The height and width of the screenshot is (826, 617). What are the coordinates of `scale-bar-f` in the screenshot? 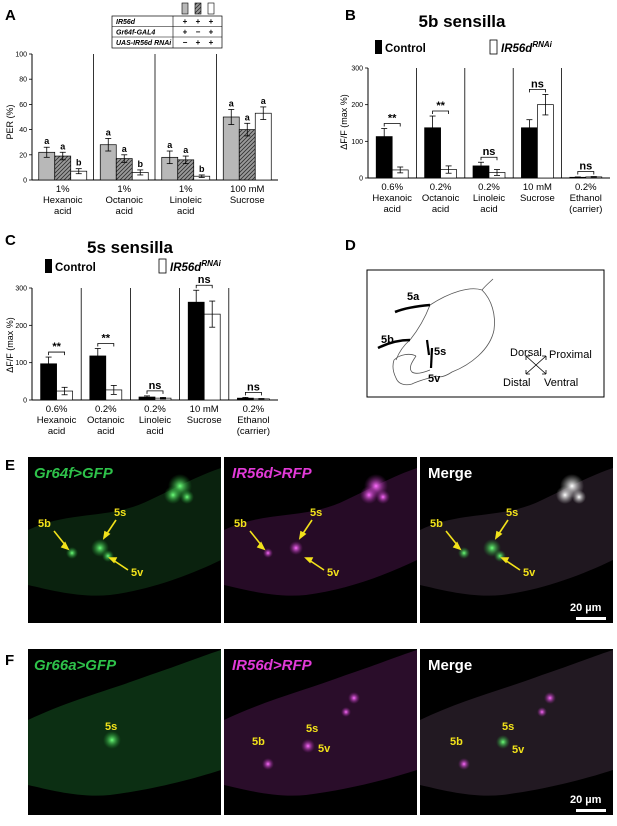 It's located at (591, 810).